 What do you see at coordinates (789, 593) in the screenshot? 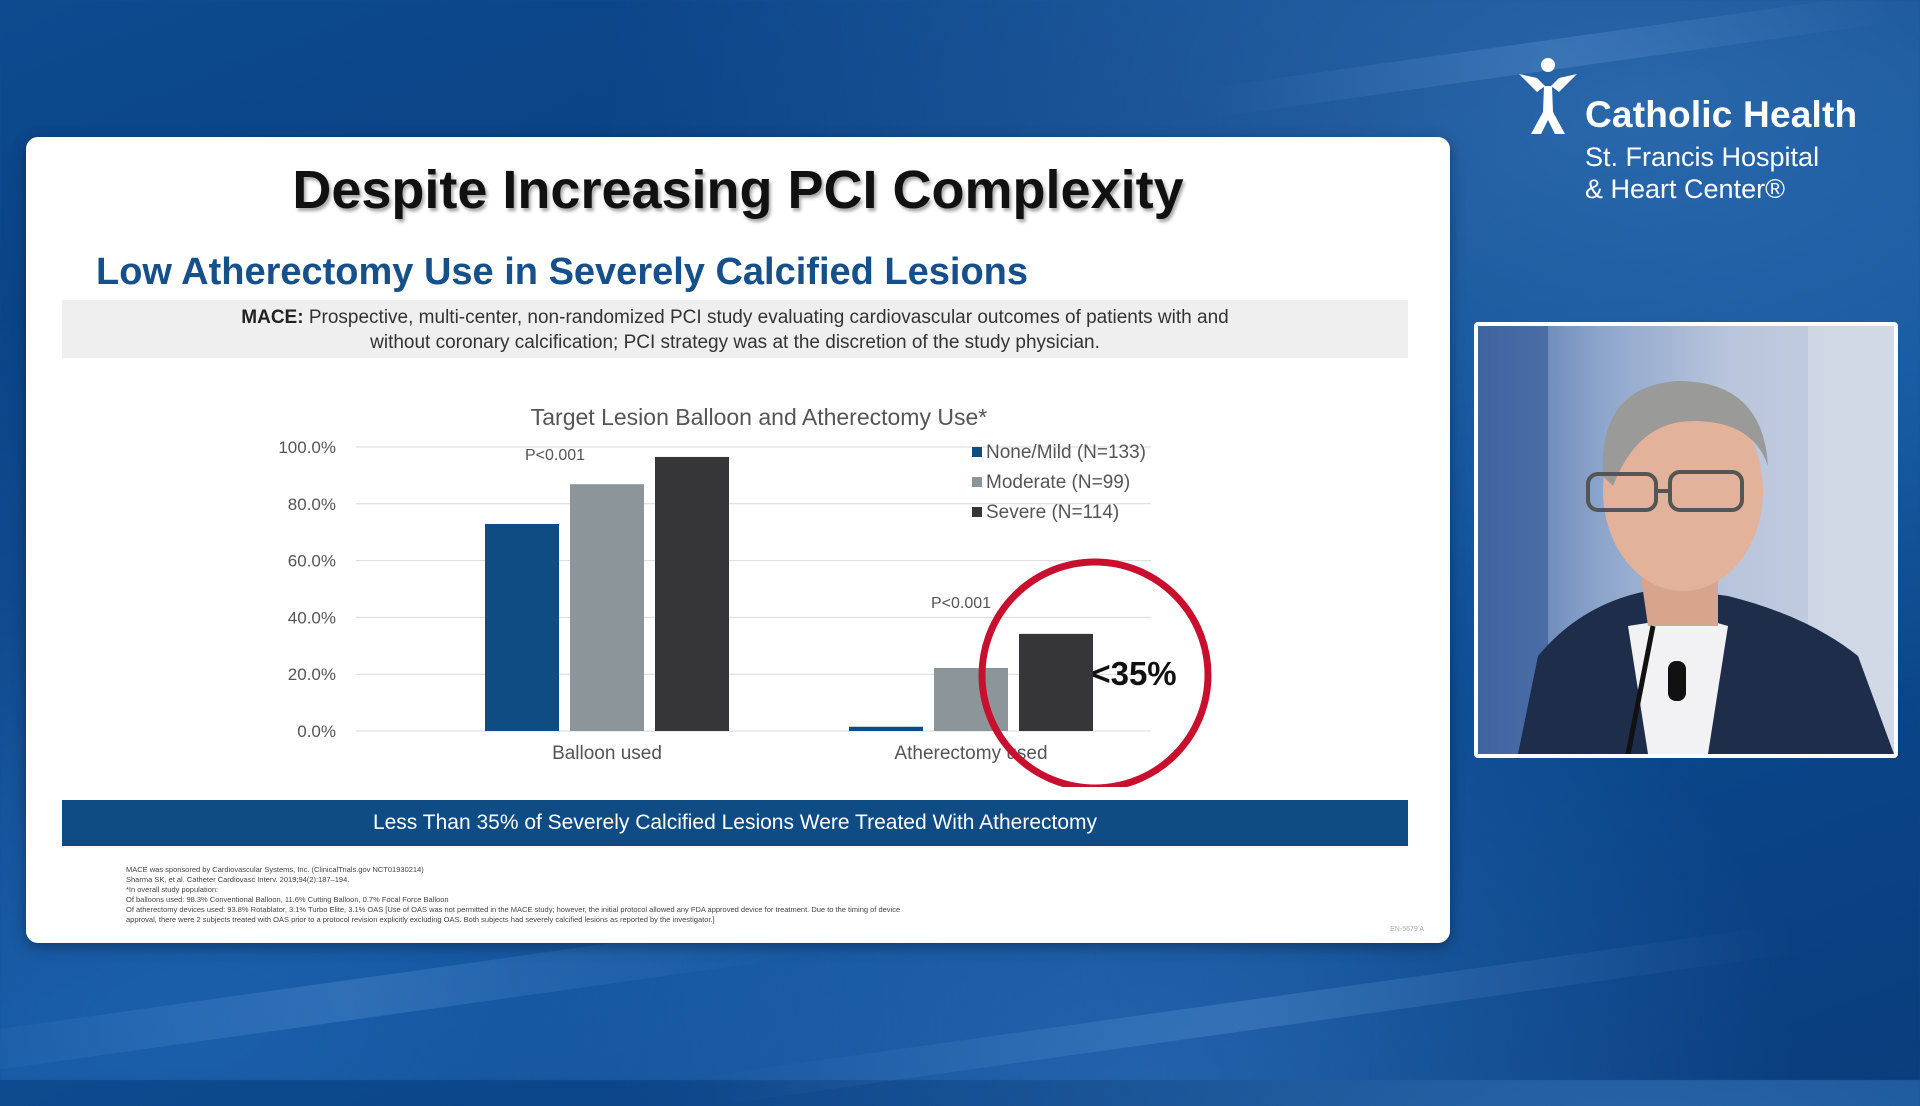
I see `chart-bars` at bounding box center [789, 593].